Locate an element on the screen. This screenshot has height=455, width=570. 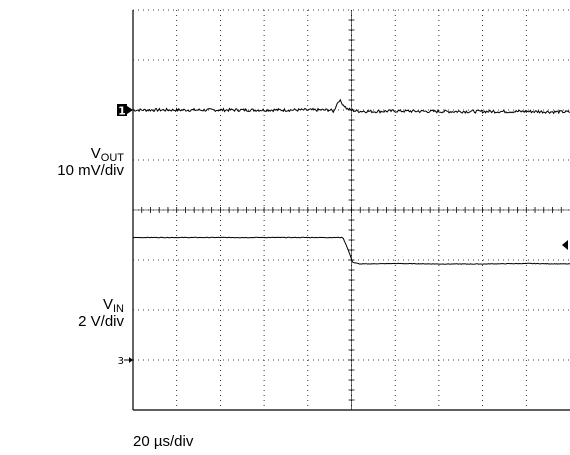
vin-axis-label: VIN 2 V/div is located at coordinates (62, 313).